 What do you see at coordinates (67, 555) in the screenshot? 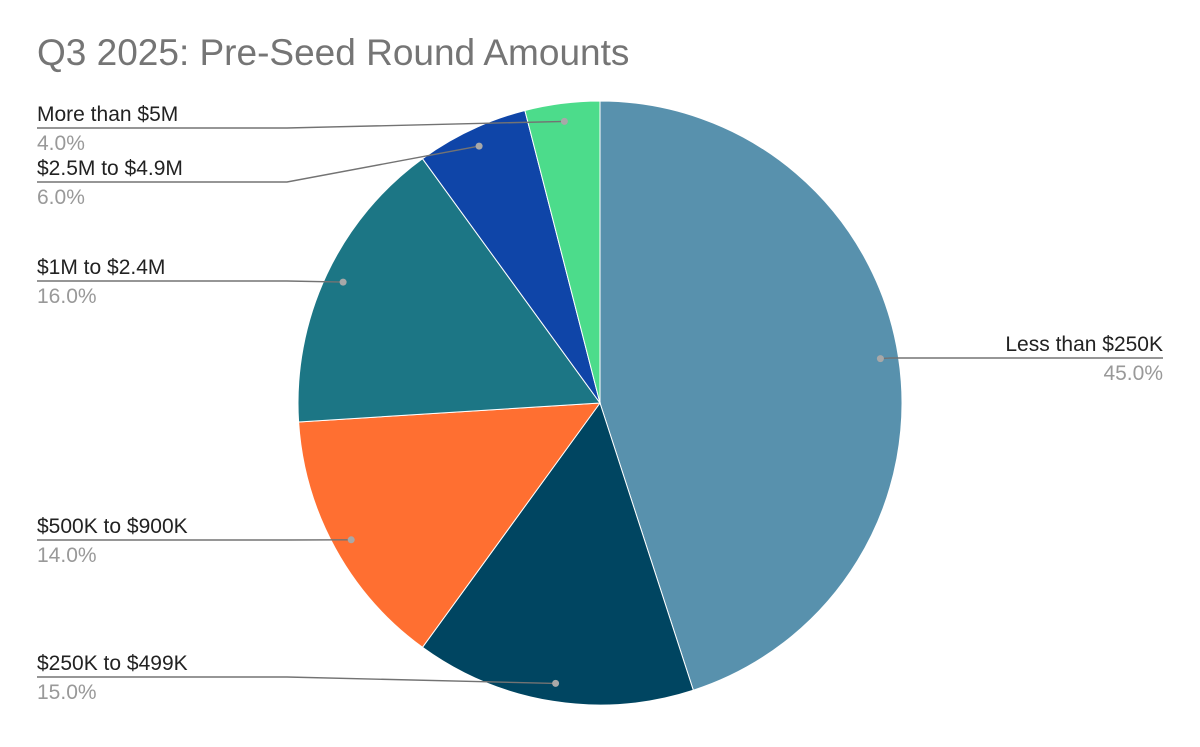
I see `slice-value-500k-to-900k: 14.0%` at bounding box center [67, 555].